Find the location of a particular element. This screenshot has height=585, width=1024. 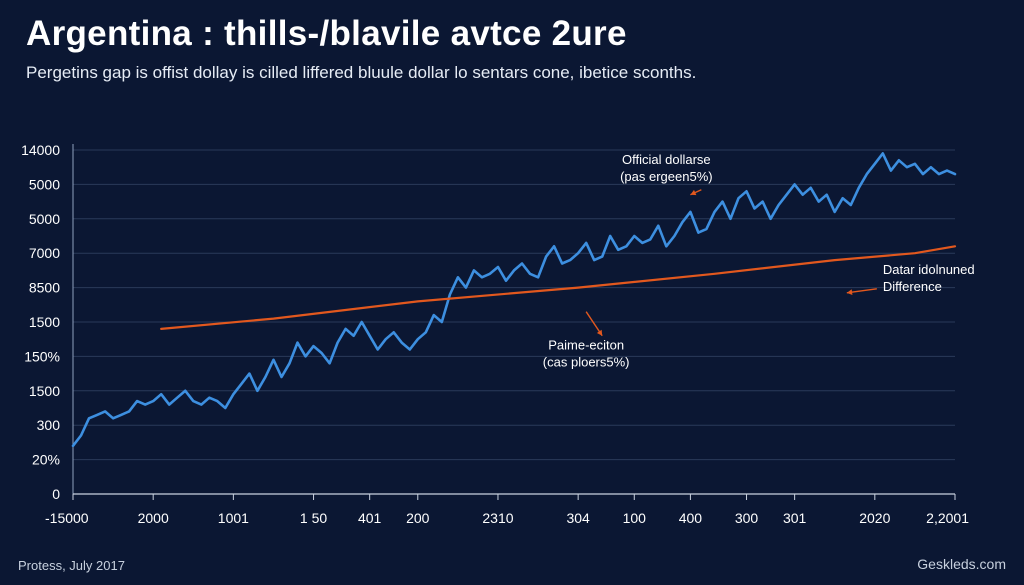

x-tick-label: 301 is located at coordinates (795, 518).